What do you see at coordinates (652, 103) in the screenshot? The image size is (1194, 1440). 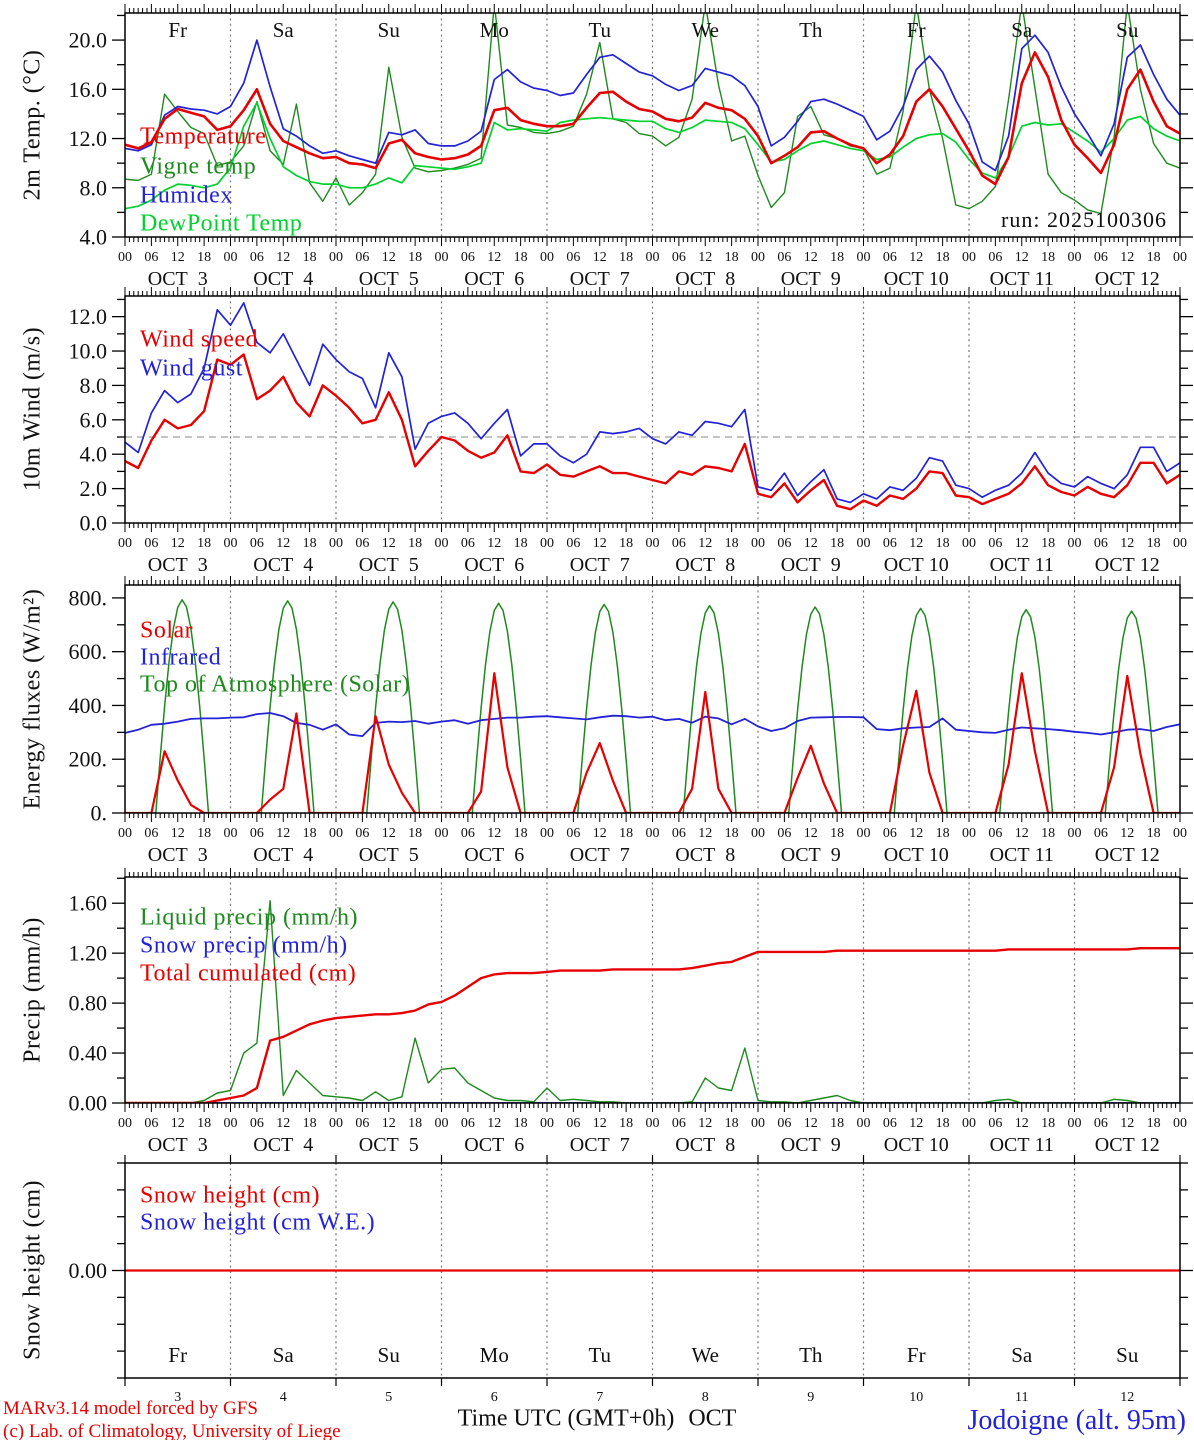 I see `series-humidex` at bounding box center [652, 103].